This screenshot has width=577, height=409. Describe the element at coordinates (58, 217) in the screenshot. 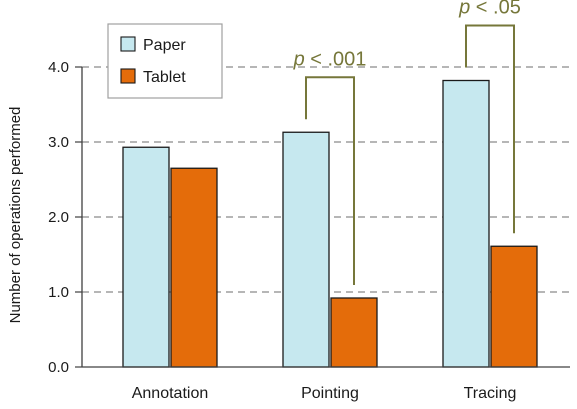

I see `y-tick-label: 2.0` at that location.